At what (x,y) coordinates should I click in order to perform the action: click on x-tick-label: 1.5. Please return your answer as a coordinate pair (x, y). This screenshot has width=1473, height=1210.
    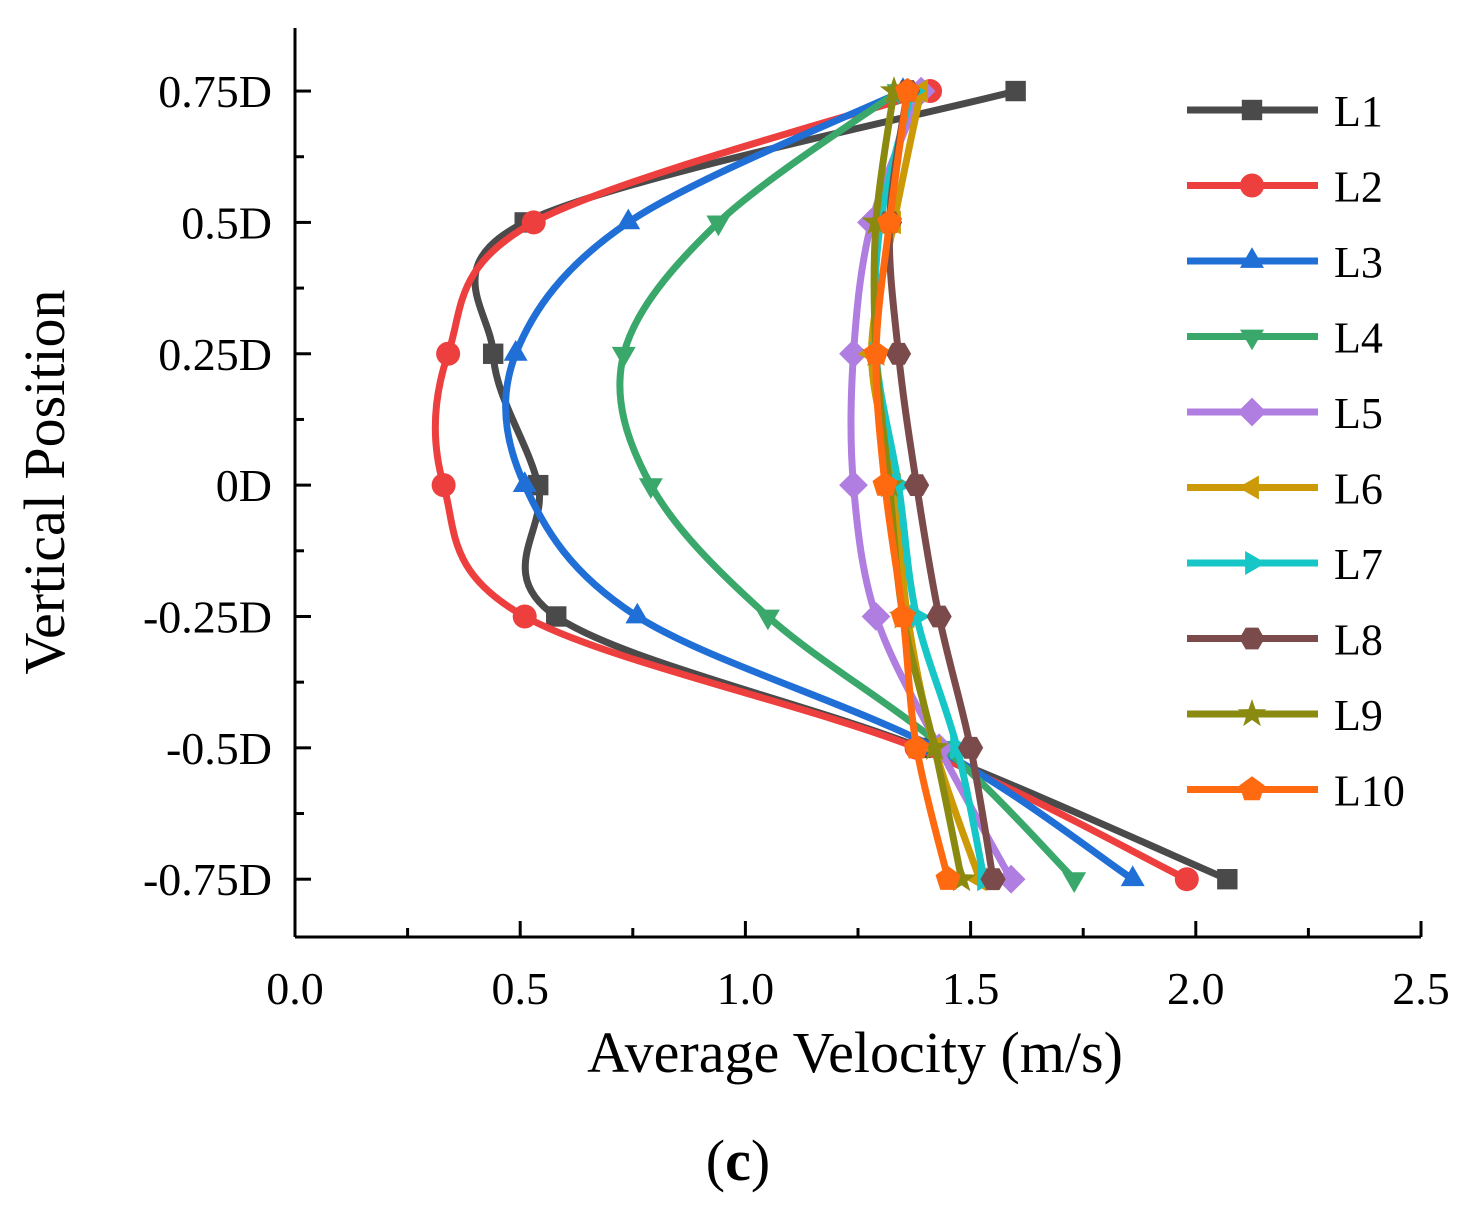
    Looking at the image, I should click on (971, 988).